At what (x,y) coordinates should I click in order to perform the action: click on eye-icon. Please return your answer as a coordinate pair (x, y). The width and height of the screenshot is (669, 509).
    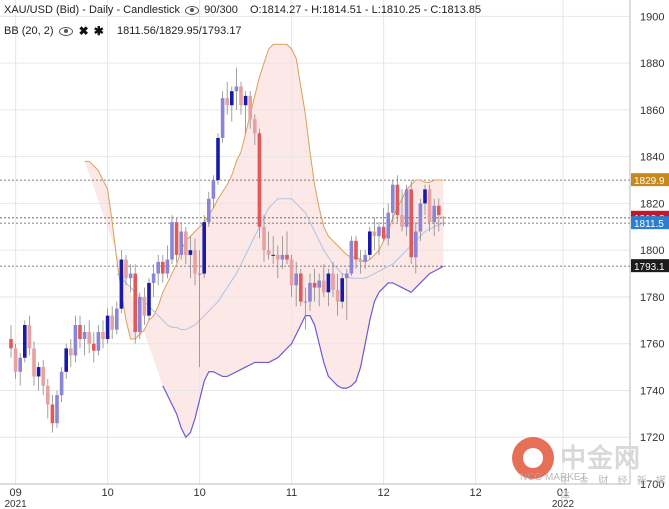
    Looking at the image, I should click on (192, 10).